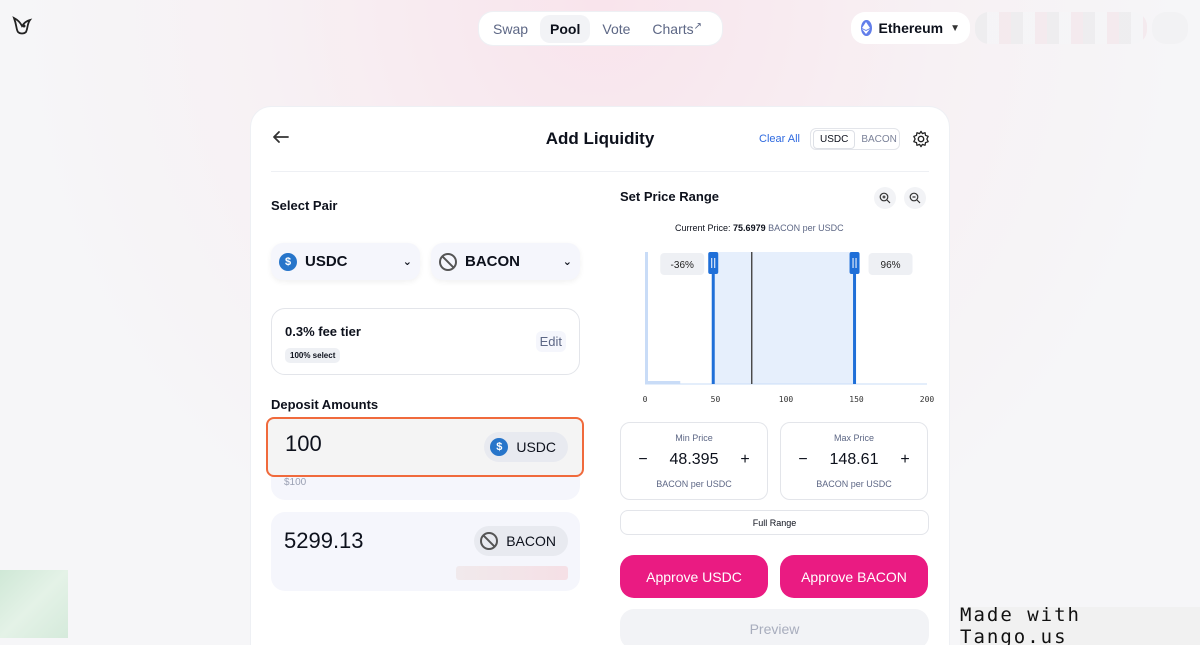 The height and width of the screenshot is (645, 1200). What do you see at coordinates (1061, 28) in the screenshot?
I see `wallet-address-button` at bounding box center [1061, 28].